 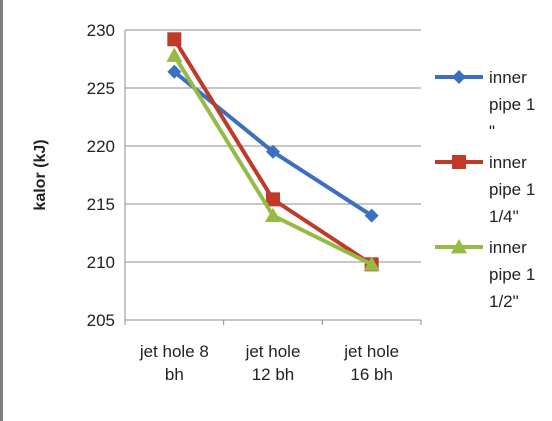 What do you see at coordinates (485, 274) in the screenshot?
I see `legend-item: inner pipe 1 1/2"` at bounding box center [485, 274].